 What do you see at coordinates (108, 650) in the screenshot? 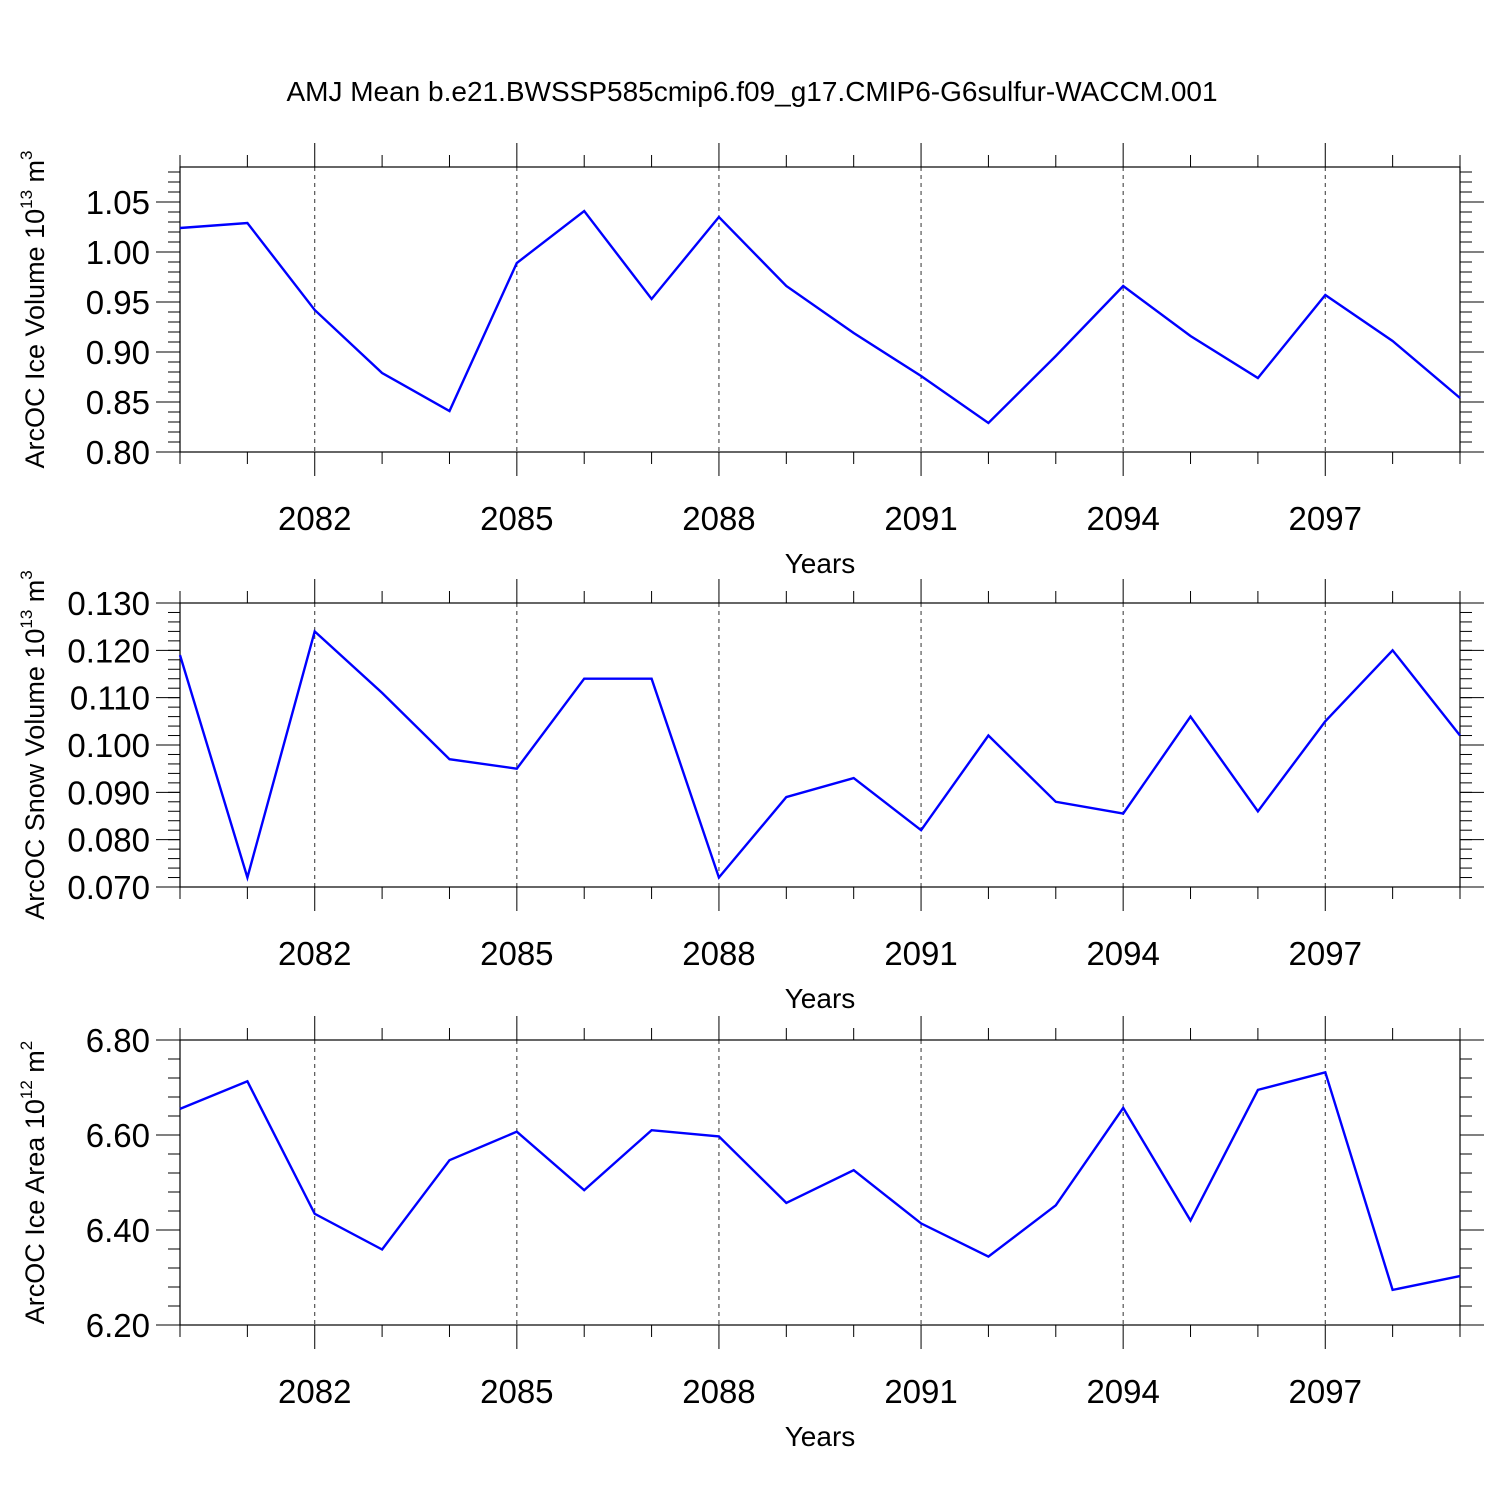
I see `y-tick-label: 0.120` at bounding box center [108, 650].